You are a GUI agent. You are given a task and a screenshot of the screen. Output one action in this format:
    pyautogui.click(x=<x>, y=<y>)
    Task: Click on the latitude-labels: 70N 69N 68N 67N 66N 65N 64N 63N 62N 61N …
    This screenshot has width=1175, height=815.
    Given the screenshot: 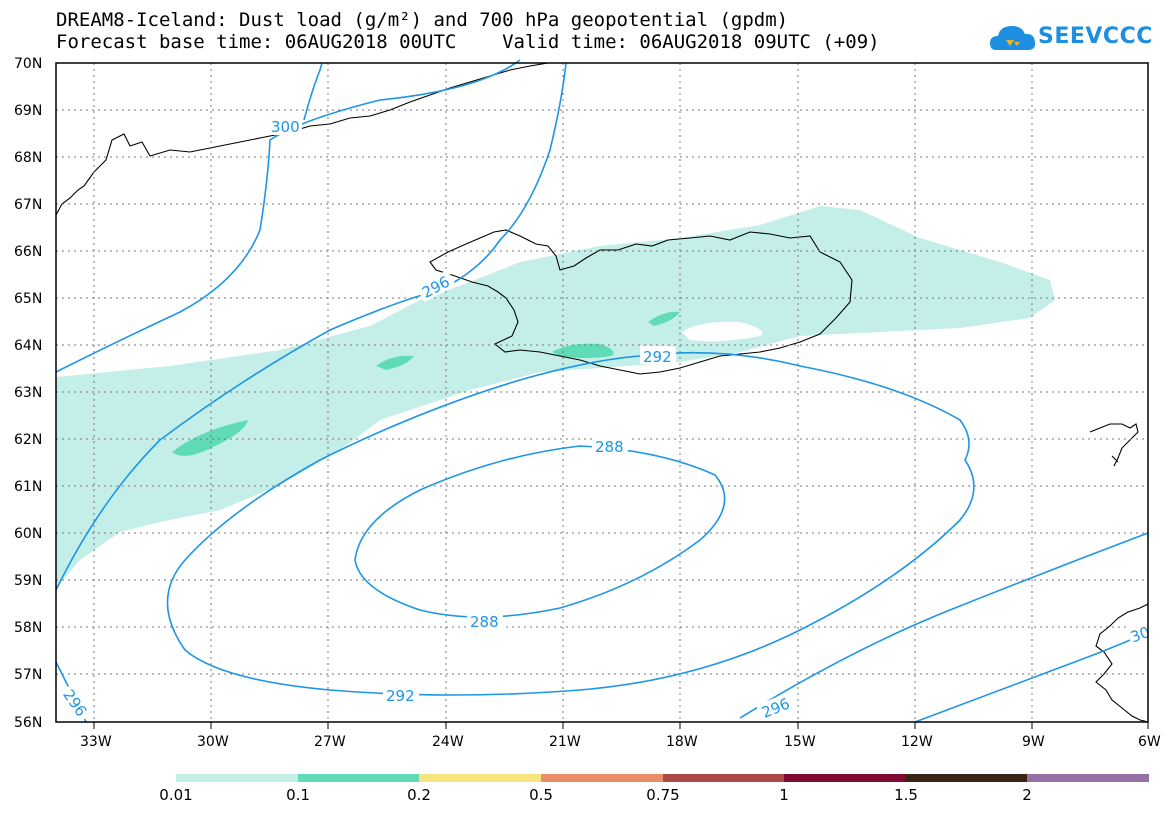 What is the action you would take?
    pyautogui.click(x=28, y=393)
    